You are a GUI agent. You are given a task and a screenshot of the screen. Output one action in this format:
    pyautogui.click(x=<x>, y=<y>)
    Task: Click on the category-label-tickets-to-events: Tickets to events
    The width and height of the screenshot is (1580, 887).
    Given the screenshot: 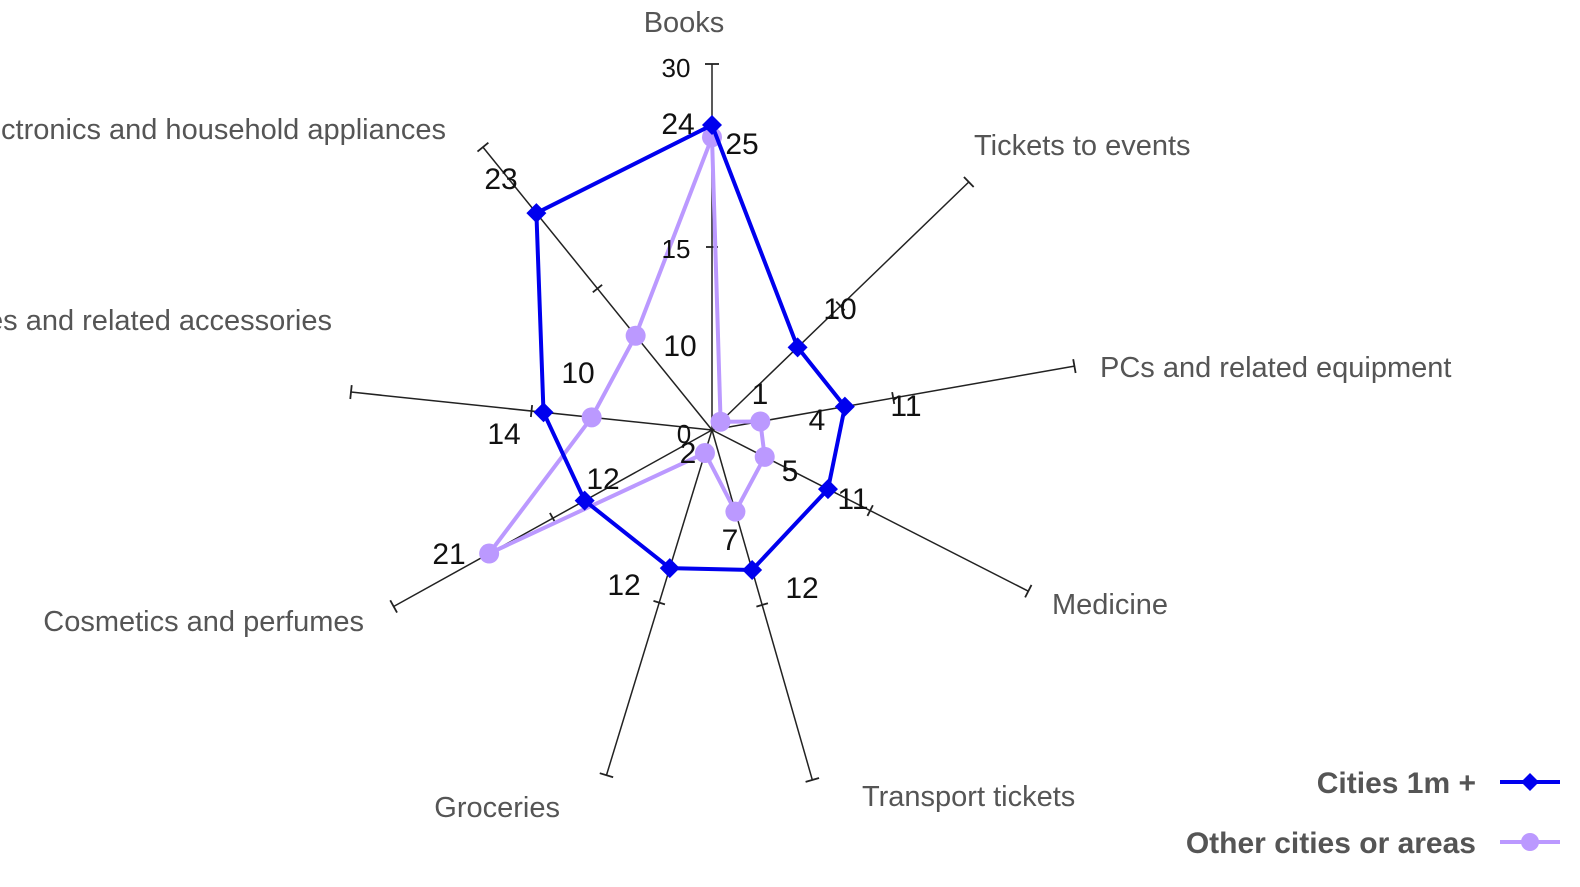 What is the action you would take?
    pyautogui.click(x=1082, y=146)
    